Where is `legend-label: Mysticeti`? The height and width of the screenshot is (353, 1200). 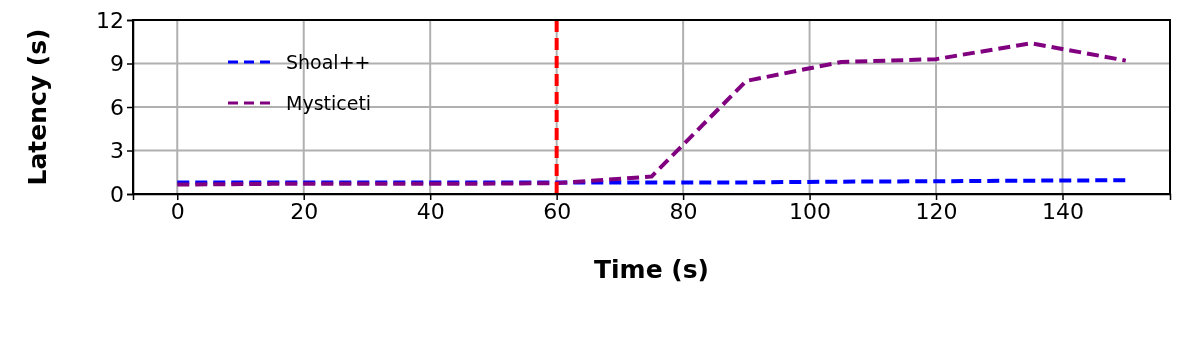
legend-label: Mysticeti is located at coordinates (329, 103).